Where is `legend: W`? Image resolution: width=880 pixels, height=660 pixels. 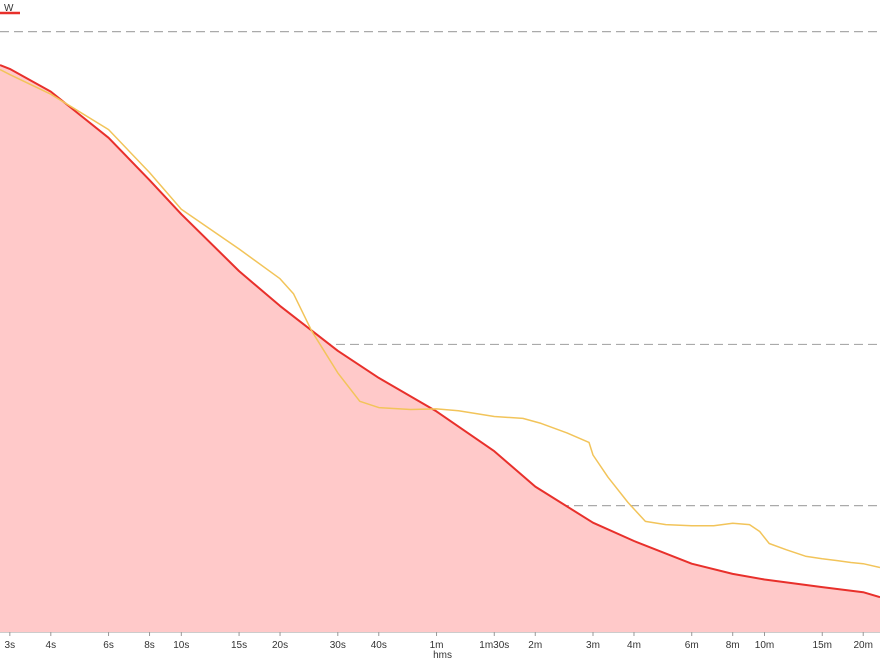
legend: W is located at coordinates (10, 9).